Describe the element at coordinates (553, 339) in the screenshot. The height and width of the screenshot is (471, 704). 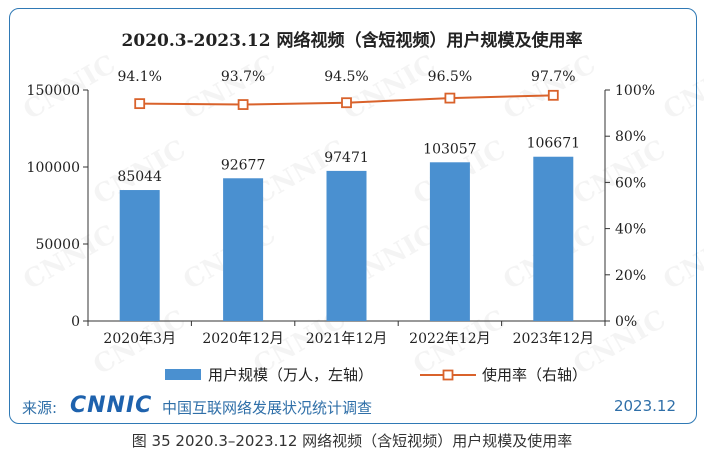
I see `x-tick-label: 2023年12月` at that location.